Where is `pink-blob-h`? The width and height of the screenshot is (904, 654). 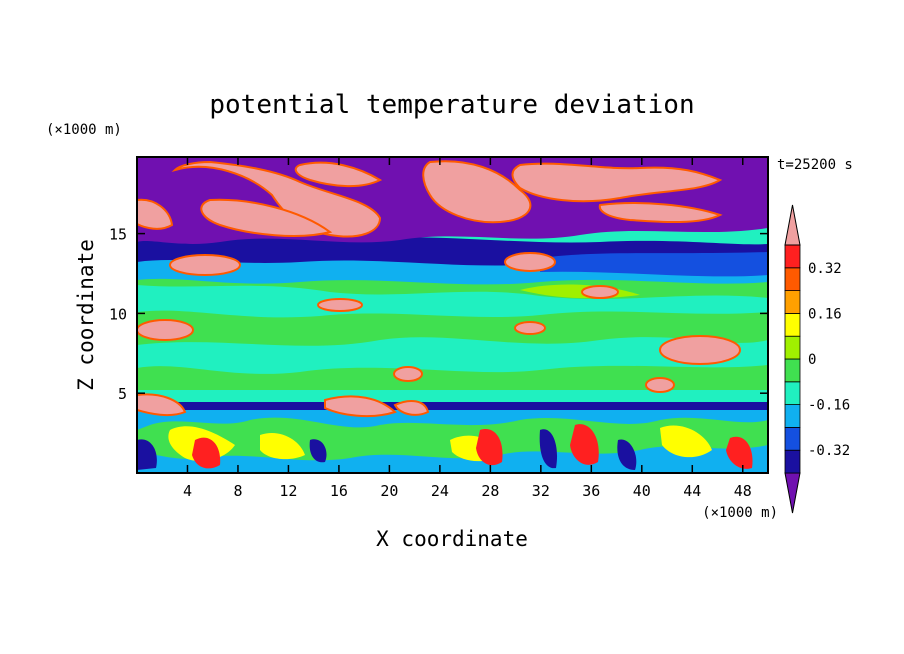
pink-blob-h is located at coordinates (408, 374).